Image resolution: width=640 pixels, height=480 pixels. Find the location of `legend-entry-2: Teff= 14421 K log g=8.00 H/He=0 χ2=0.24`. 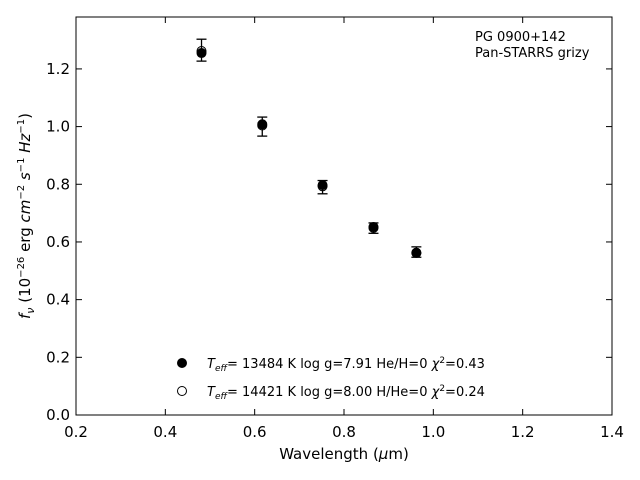

legend-entry-2: Teff= 14421 K log g=8.00 H/He=0 χ2=0.24 is located at coordinates (346, 393).